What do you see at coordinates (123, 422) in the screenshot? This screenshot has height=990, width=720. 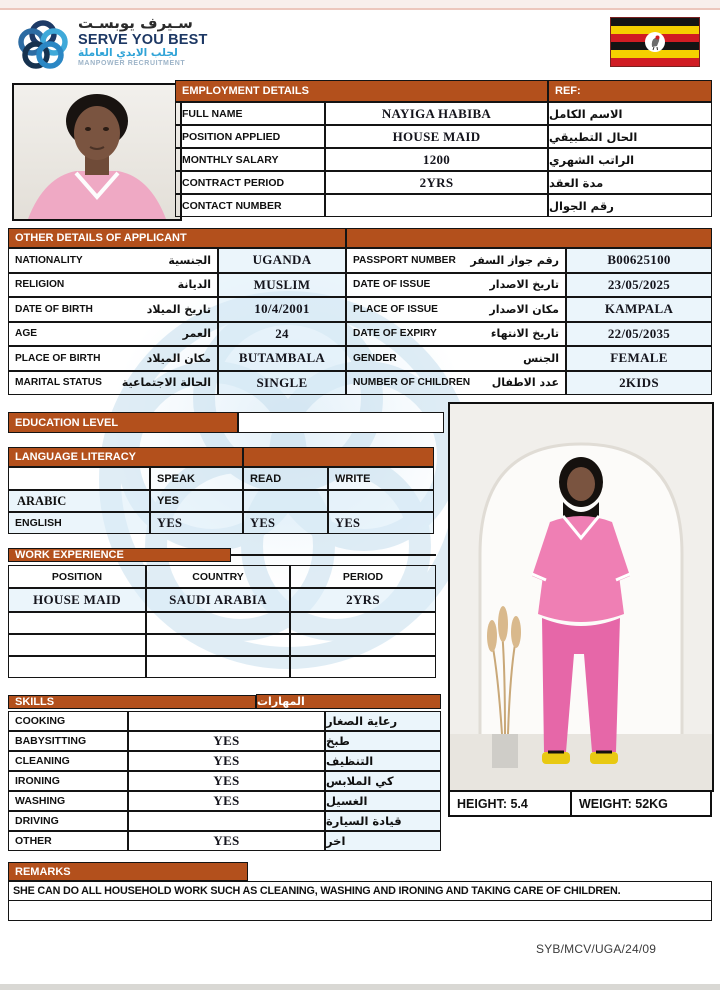 I see `education-level-header: EDUCATION LEVEL` at bounding box center [123, 422].